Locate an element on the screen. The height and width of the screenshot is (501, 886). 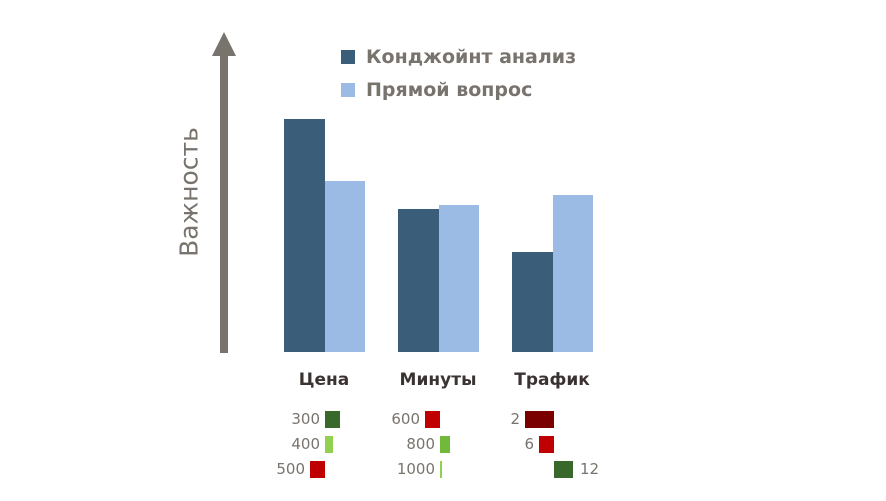
y-axis-label: Важность is located at coordinates (189, 192).